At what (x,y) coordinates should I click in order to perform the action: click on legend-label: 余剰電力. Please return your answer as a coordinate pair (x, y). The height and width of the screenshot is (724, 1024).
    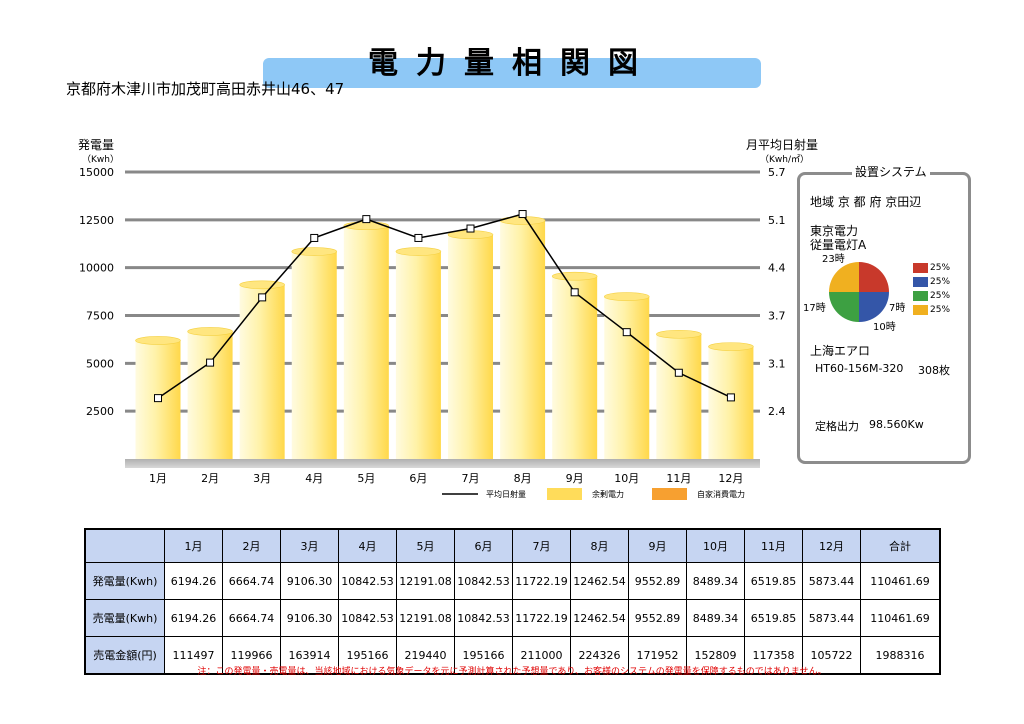
    Looking at the image, I should click on (608, 494).